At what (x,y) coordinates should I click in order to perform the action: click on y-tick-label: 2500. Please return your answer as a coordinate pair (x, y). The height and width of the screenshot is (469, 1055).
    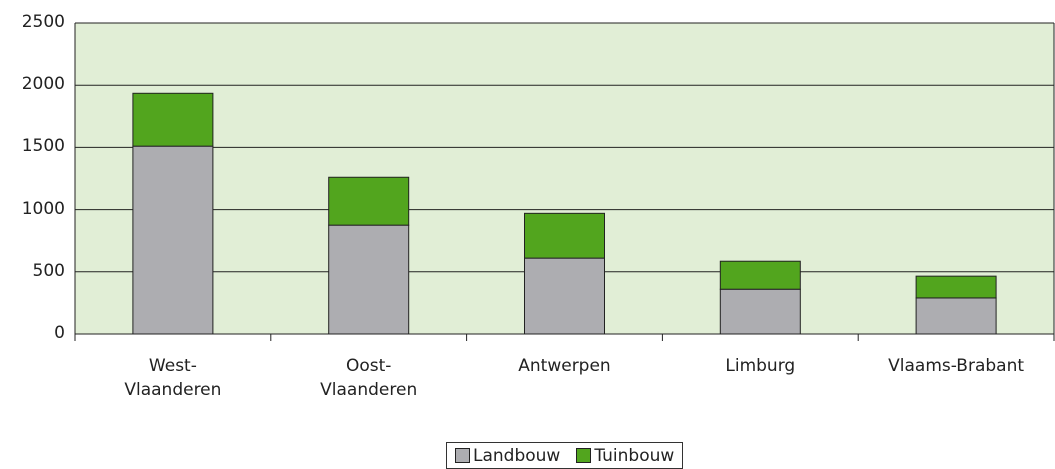
    Looking at the image, I should click on (43, 22).